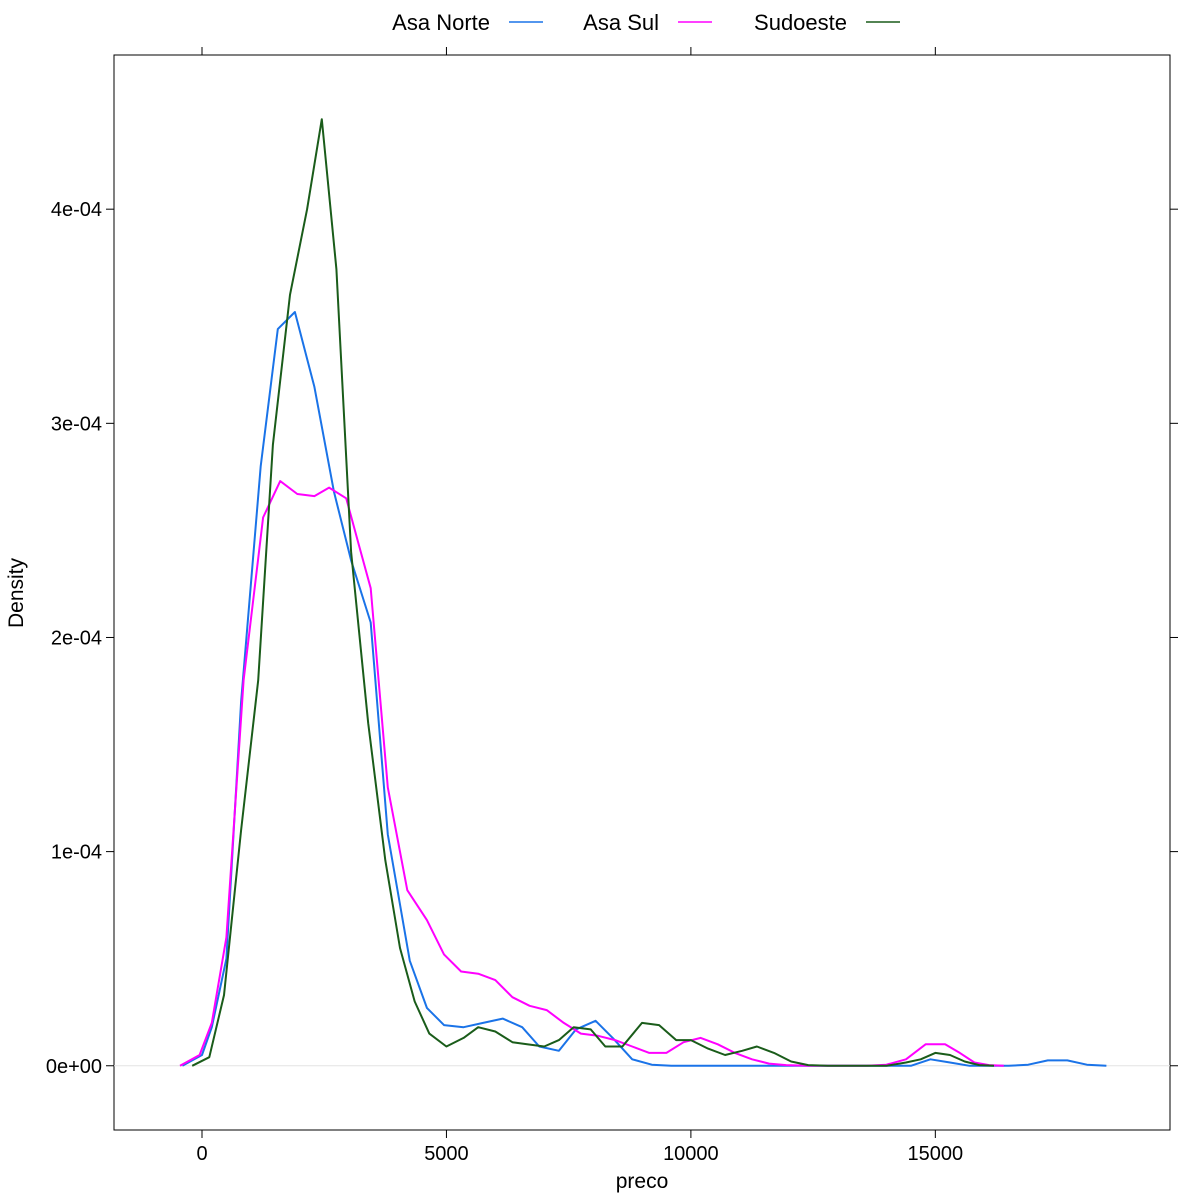 The image size is (1200, 1200). I want to click on x-tick-label: 5000, so click(446, 1154).